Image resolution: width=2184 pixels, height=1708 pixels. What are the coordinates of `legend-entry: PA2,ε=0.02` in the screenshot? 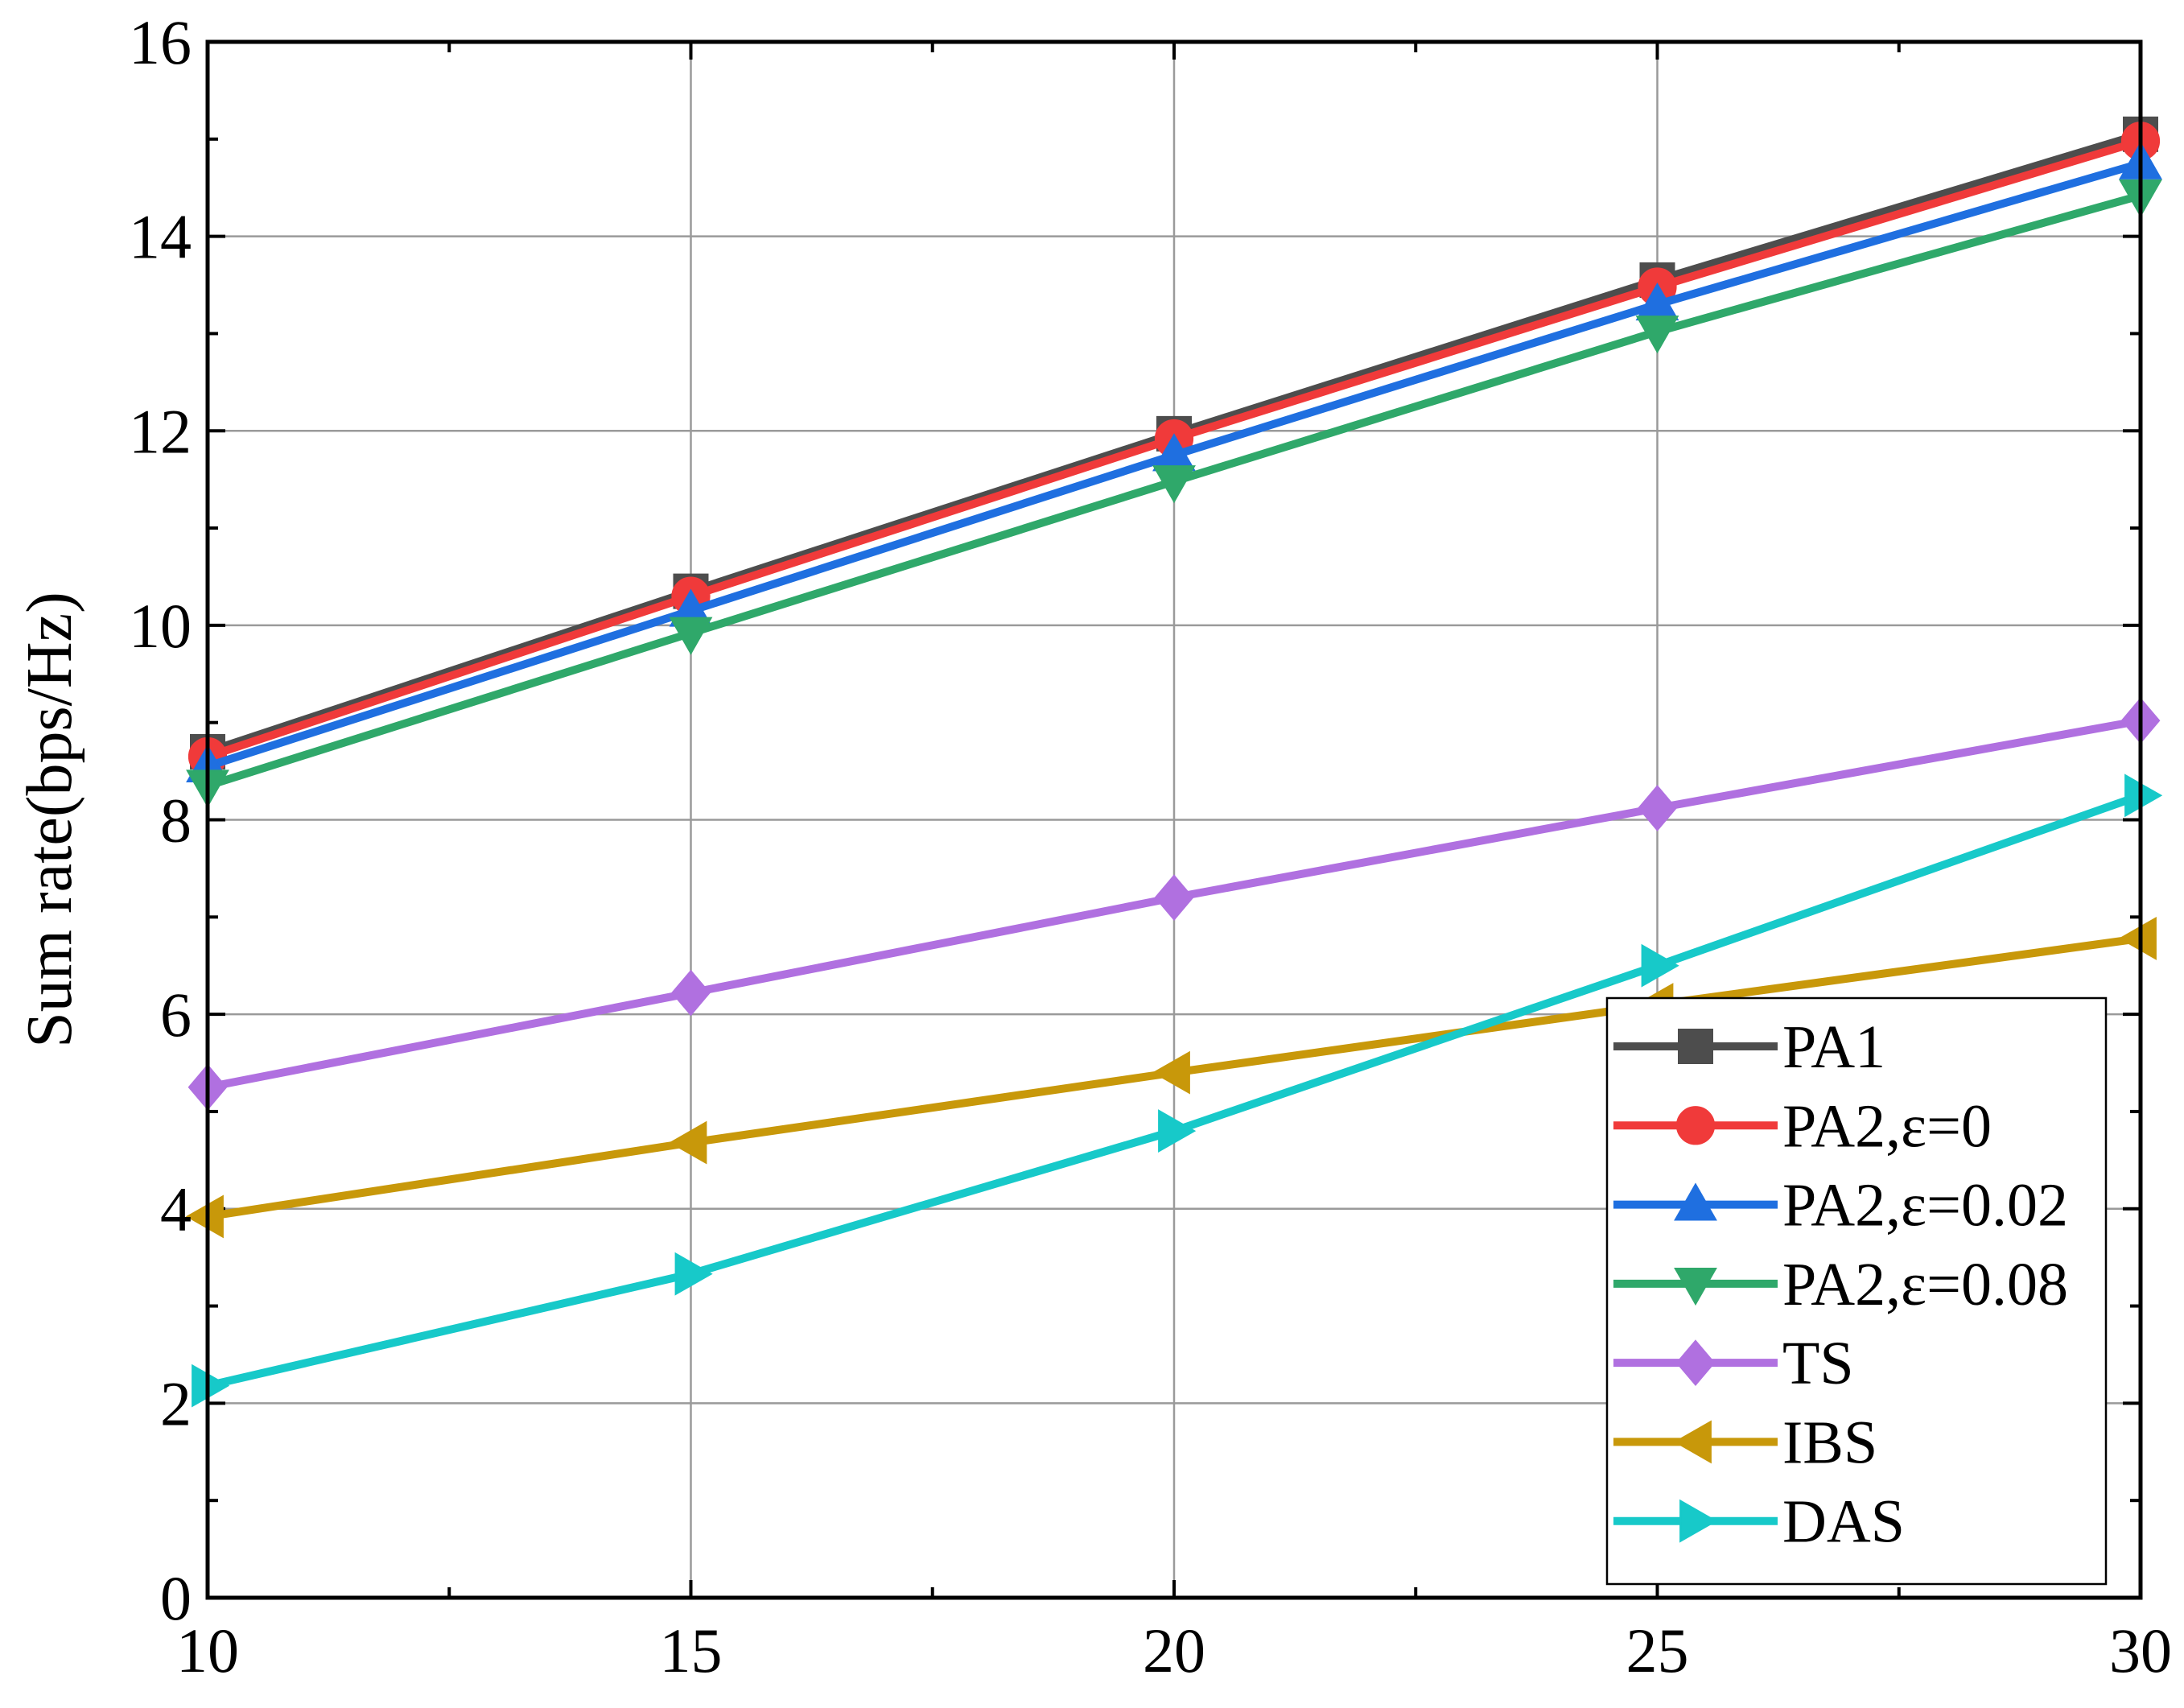 It's located at (1841, 1206).